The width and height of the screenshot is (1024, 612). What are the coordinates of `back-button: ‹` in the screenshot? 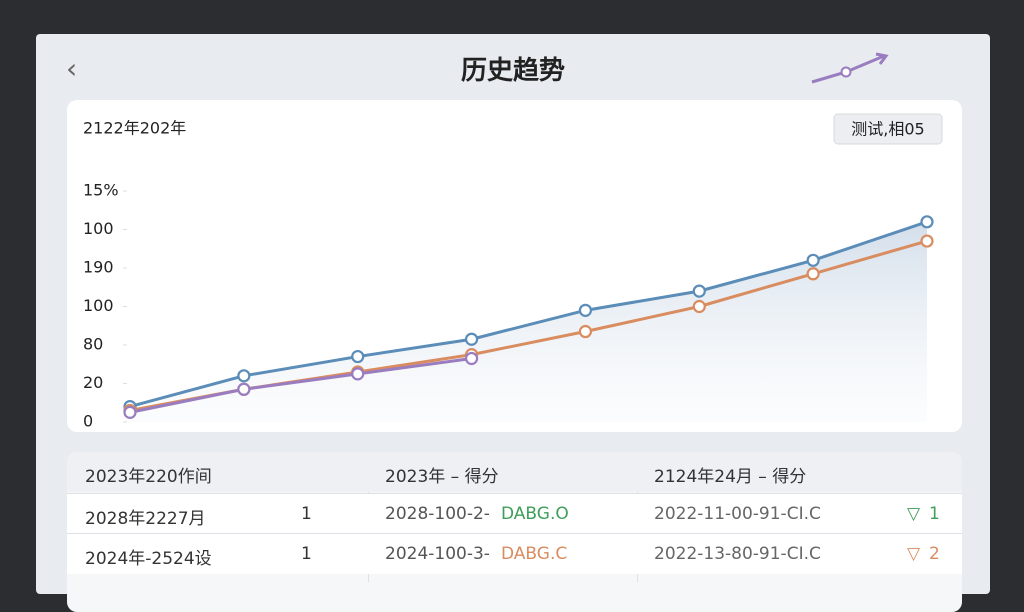 It's located at (72, 68).